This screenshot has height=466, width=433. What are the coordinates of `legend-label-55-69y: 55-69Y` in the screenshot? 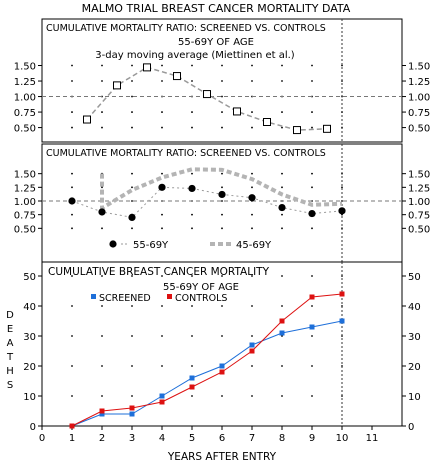 It's located at (151, 245).